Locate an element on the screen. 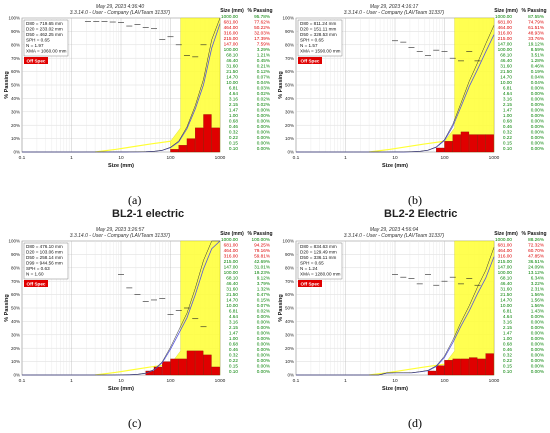 This screenshot has height=433, width=550. table-cell-size: 1000.00 is located at coordinates (229, 16).